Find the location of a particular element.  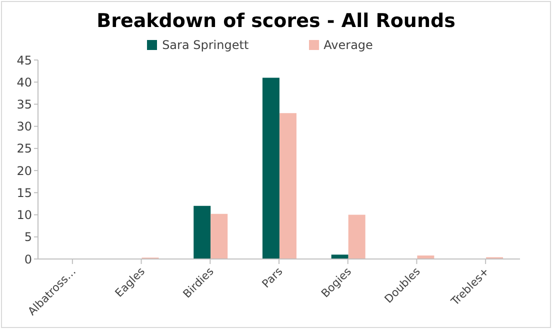

y-tick-label: 0 is located at coordinates (28, 259).